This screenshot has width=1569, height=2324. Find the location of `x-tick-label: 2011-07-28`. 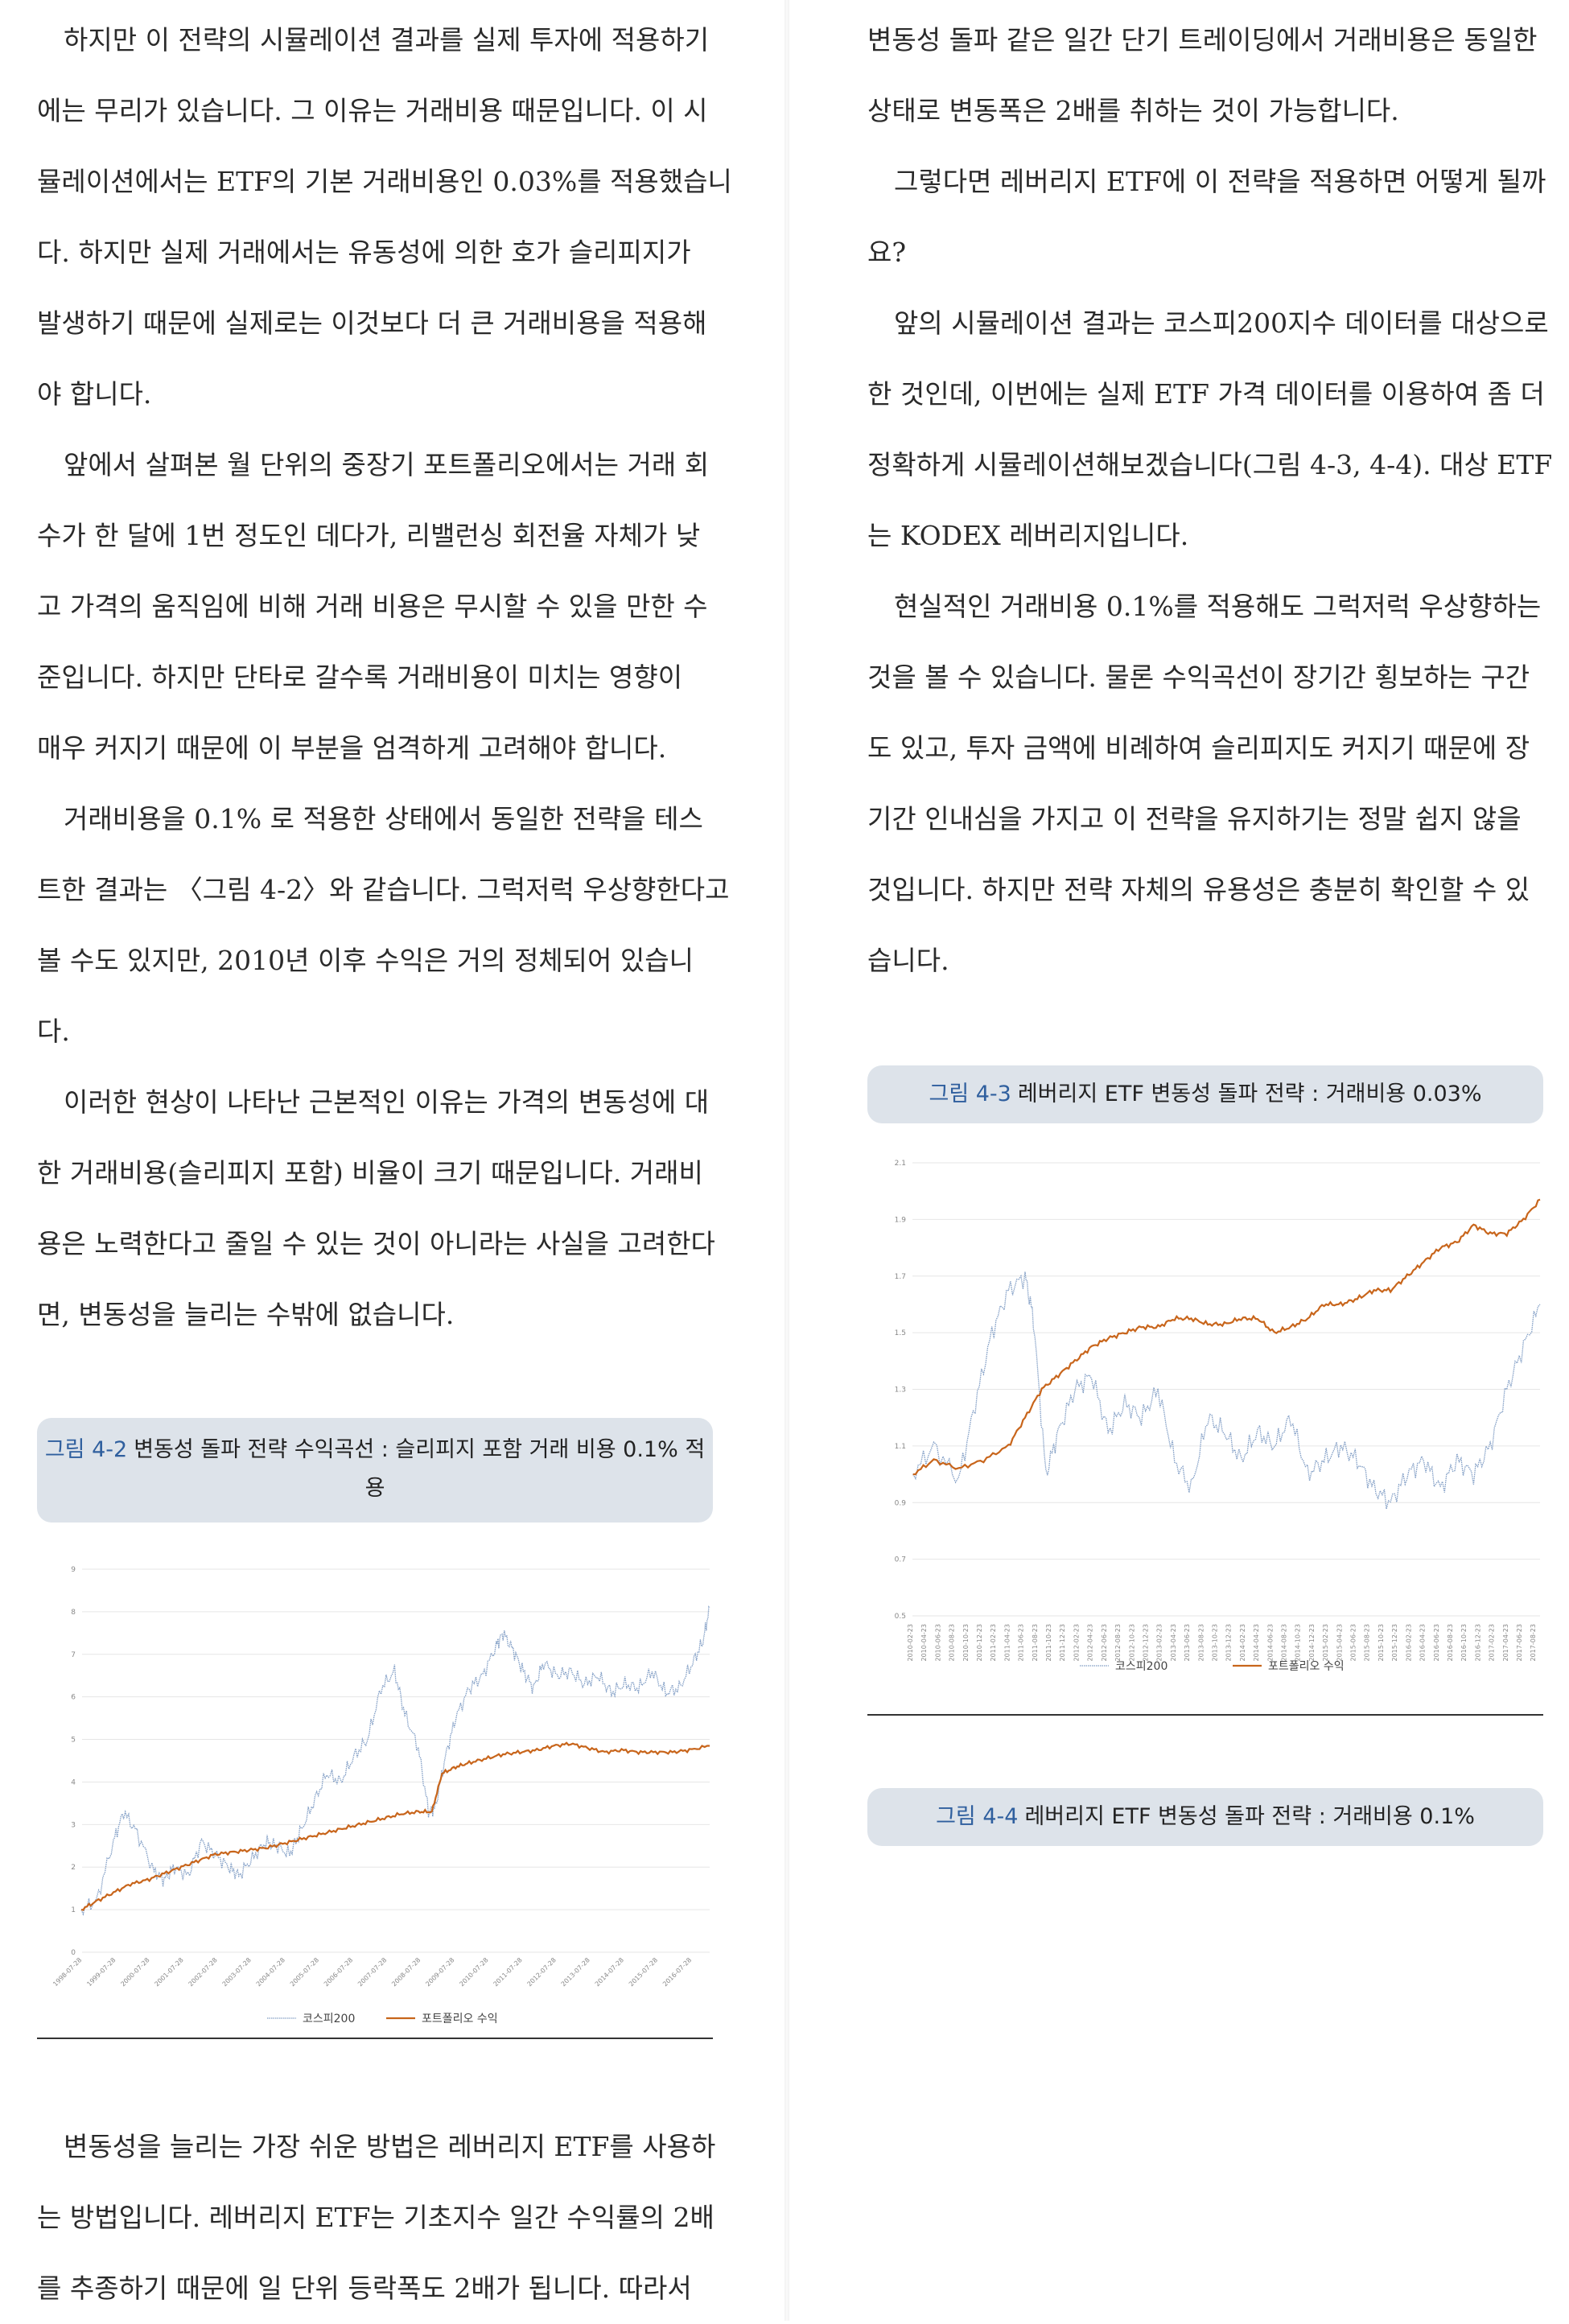

x-tick-label: 2011-07-28 is located at coordinates (508, 1972).